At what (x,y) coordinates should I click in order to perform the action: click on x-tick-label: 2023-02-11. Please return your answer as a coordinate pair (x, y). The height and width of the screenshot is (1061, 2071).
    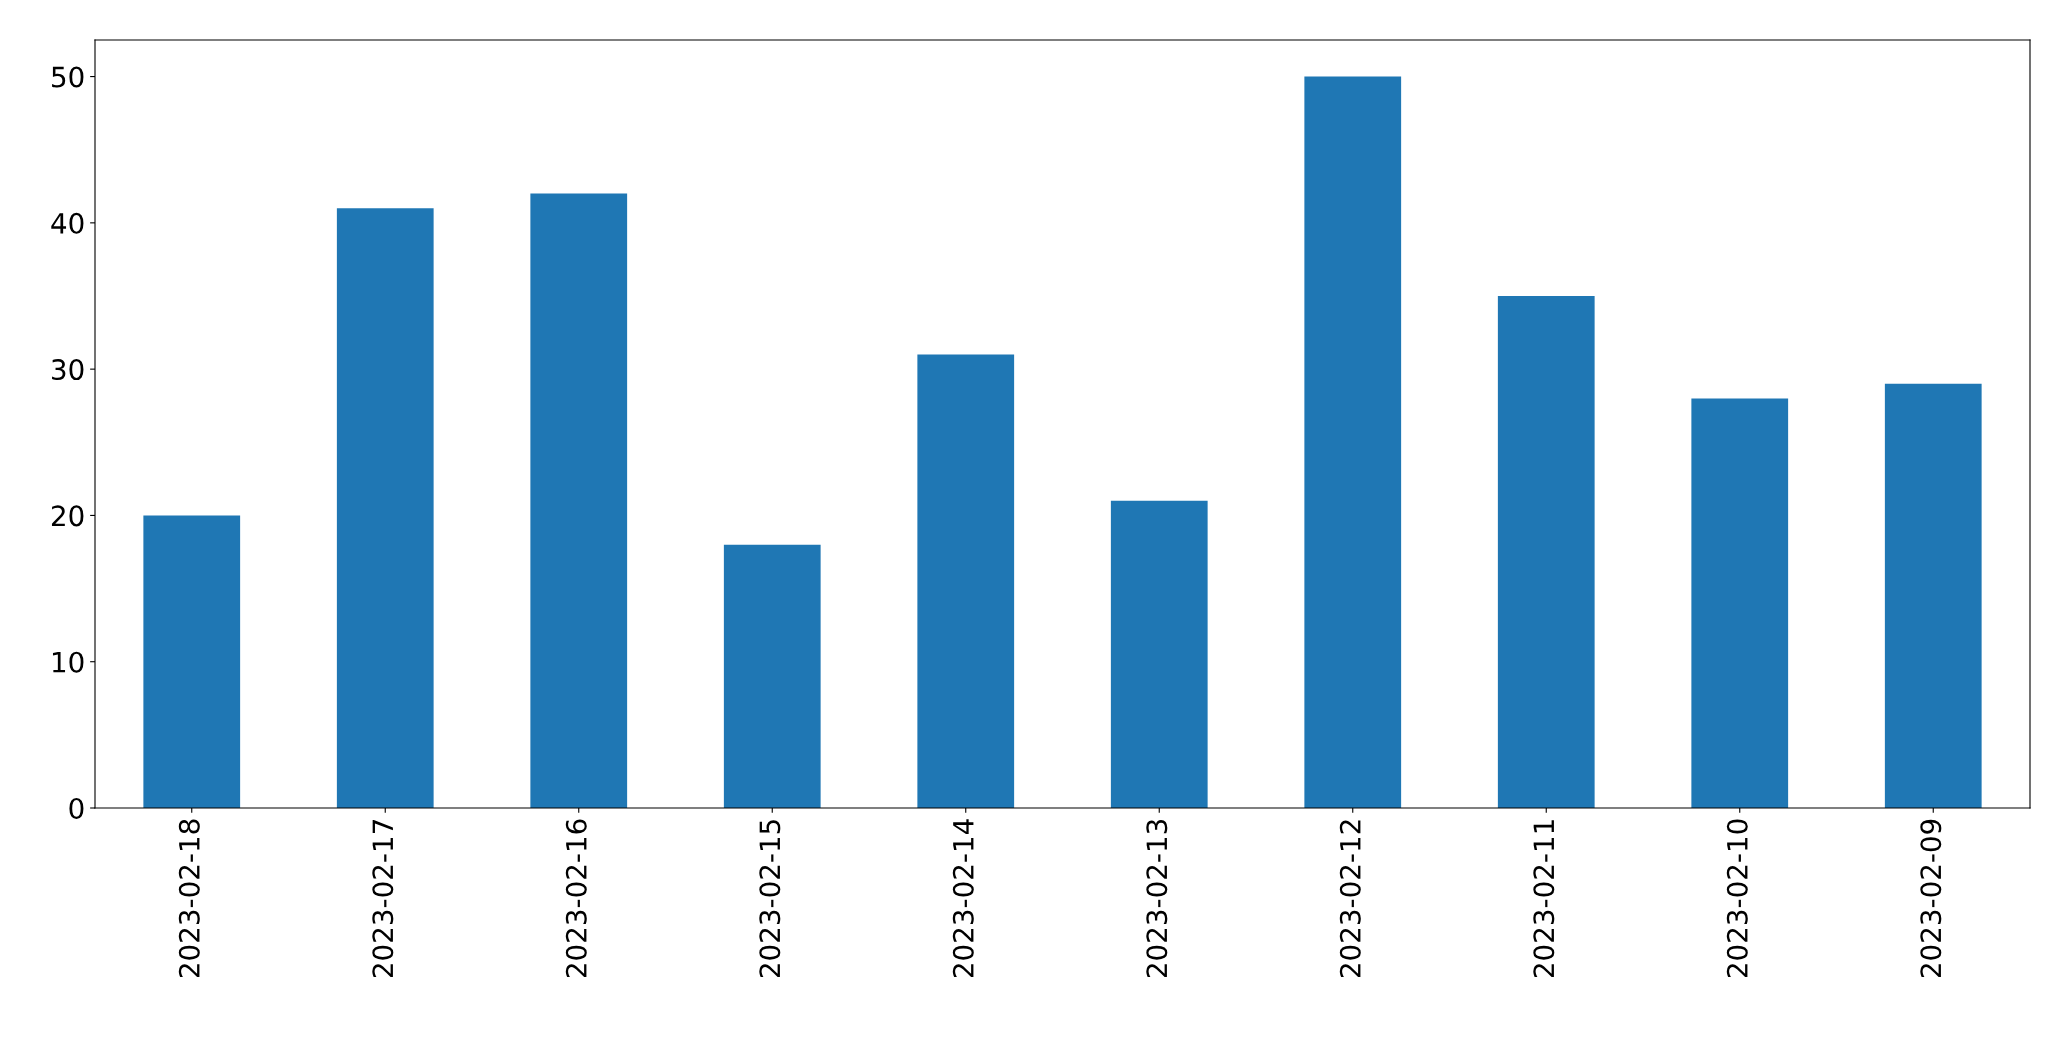
    Looking at the image, I should click on (1544, 899).